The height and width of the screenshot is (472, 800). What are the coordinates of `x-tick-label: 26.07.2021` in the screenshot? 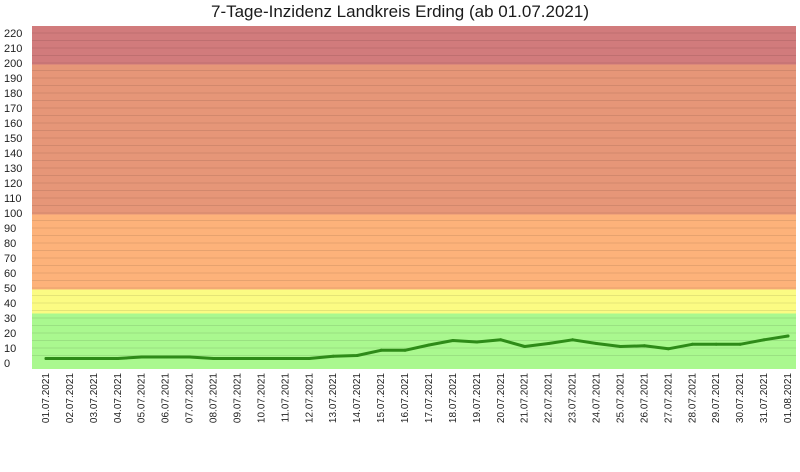 It's located at (644, 398).